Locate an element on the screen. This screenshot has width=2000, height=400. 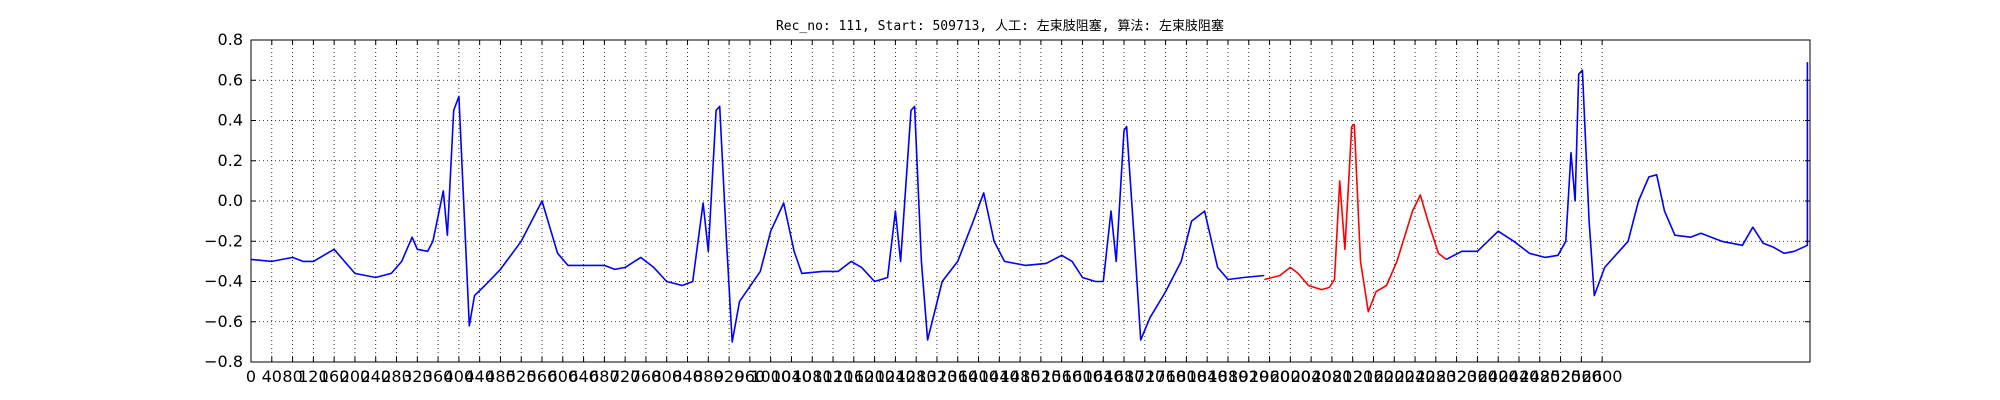
x-tick-label: 1600 is located at coordinates (1082, 376).